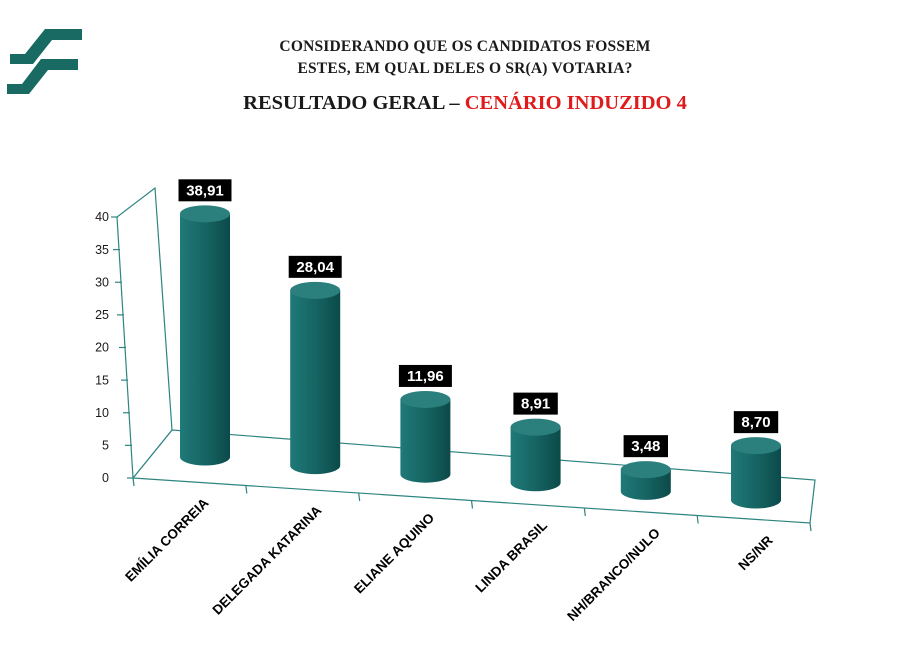 This screenshot has width=914, height=655. Describe the element at coordinates (266, 560) in the screenshot. I see `category-label: DELEGADA KATARINA` at that location.